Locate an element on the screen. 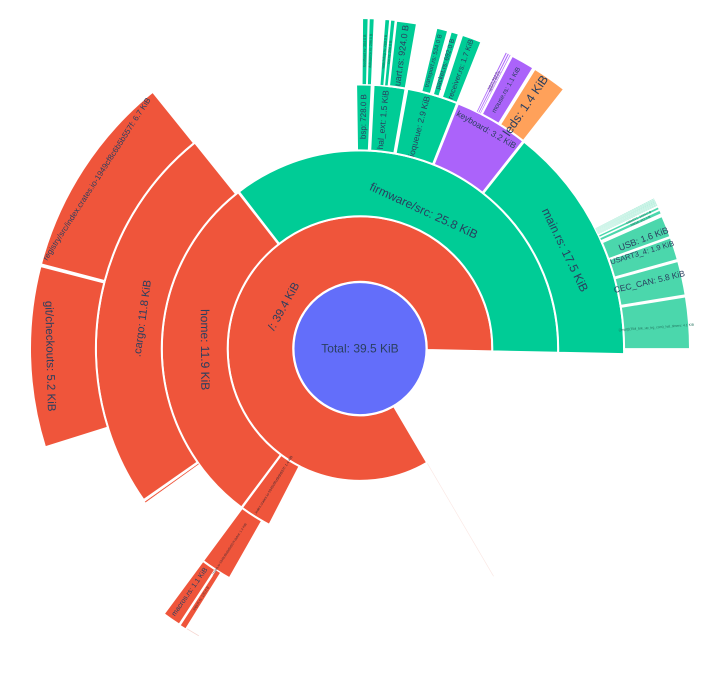 The height and width of the screenshot is (677, 720). svg-text: hid.rs: 94.0 B is located at coordinates (493, 80).